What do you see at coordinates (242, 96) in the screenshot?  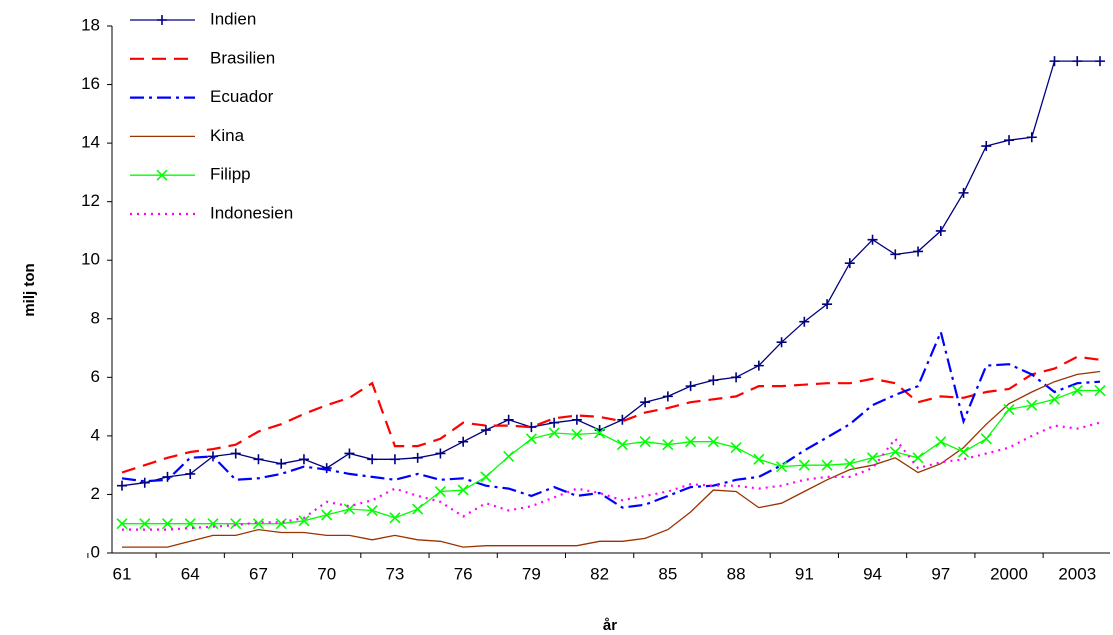 I see `legend-label: Ecuador` at bounding box center [242, 96].